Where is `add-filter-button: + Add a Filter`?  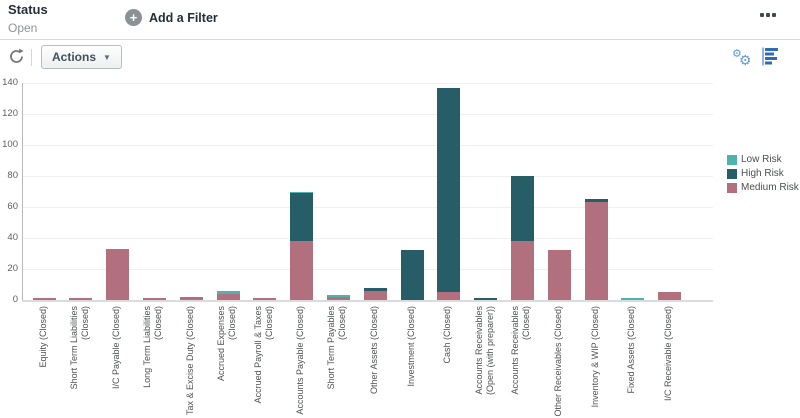
add-filter-button: + Add a Filter is located at coordinates (171, 17).